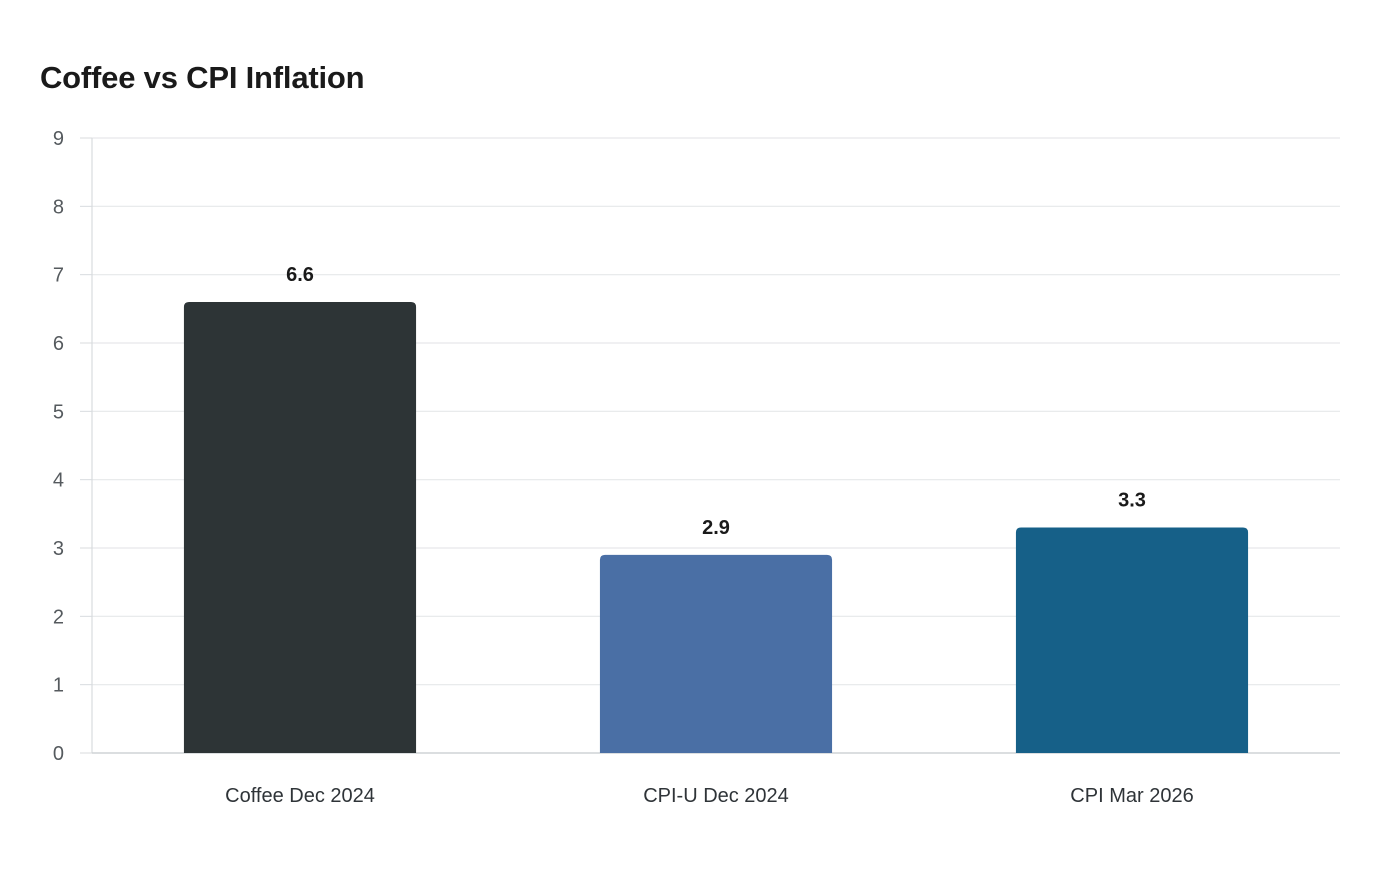 This screenshot has width=1400, height=880. Describe the element at coordinates (58, 549) in the screenshot. I see `y-tick-label: 3` at that location.